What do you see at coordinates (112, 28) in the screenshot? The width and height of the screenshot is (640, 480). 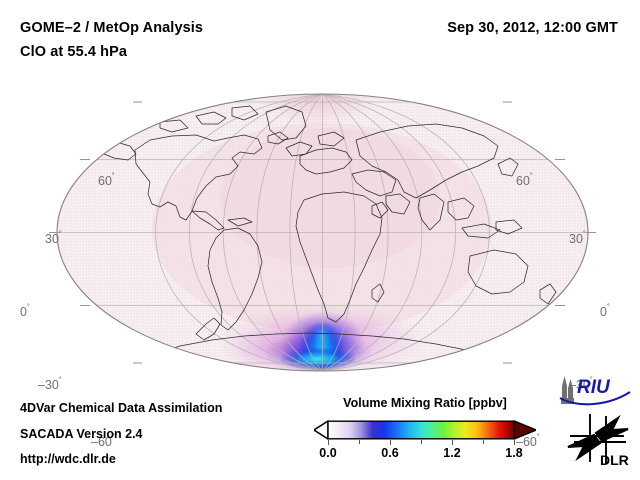 I see `page-title: GOME–2 / MetOp Analysis` at bounding box center [112, 28].